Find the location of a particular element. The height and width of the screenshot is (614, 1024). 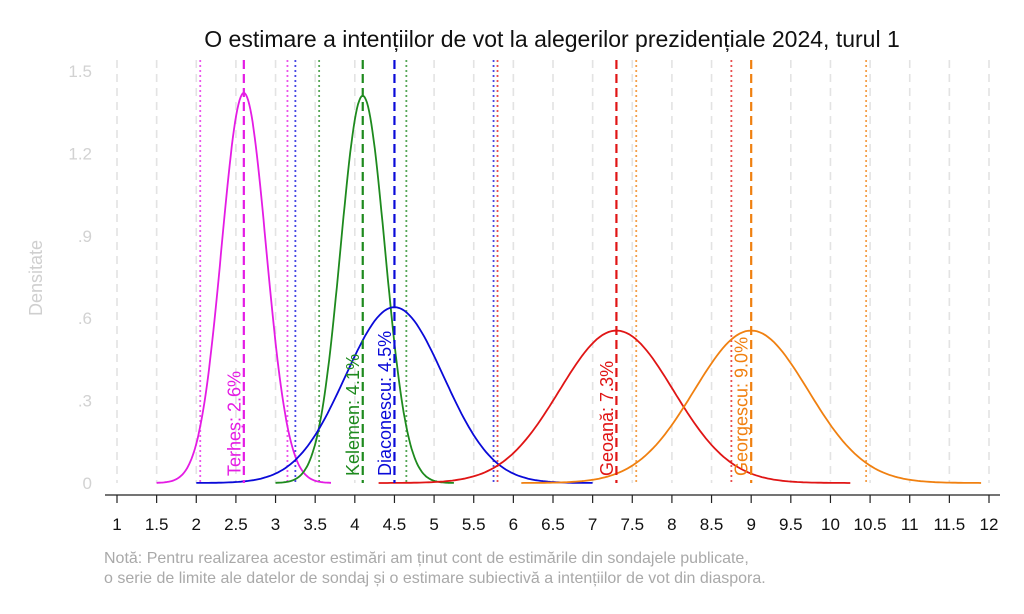

density-curve-kelemen is located at coordinates (364, 289).